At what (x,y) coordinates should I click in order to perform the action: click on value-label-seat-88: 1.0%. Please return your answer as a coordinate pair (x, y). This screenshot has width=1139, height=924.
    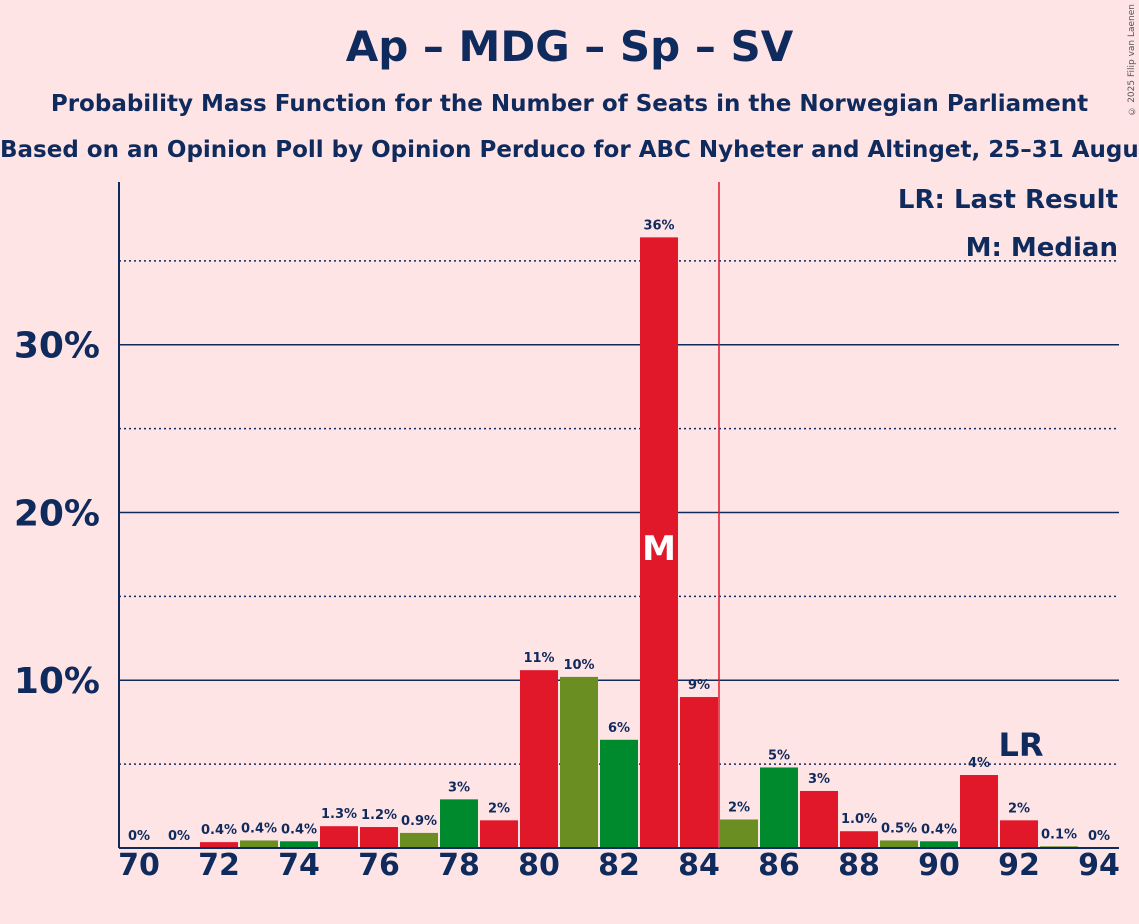
    Looking at the image, I should click on (859, 819).